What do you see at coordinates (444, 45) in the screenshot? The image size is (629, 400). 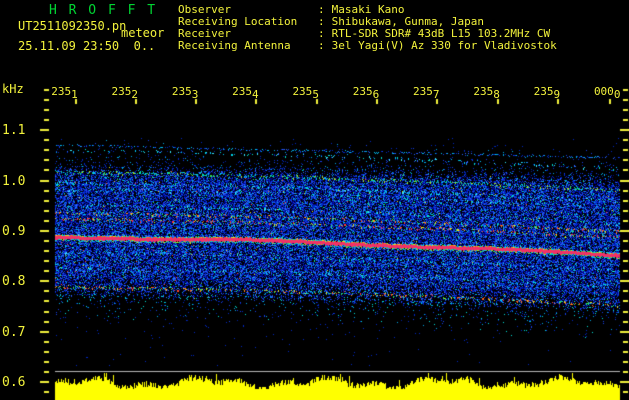 I see `info-value: 3el Yagi(V) Az 330 for Vladivostok` at bounding box center [444, 45].